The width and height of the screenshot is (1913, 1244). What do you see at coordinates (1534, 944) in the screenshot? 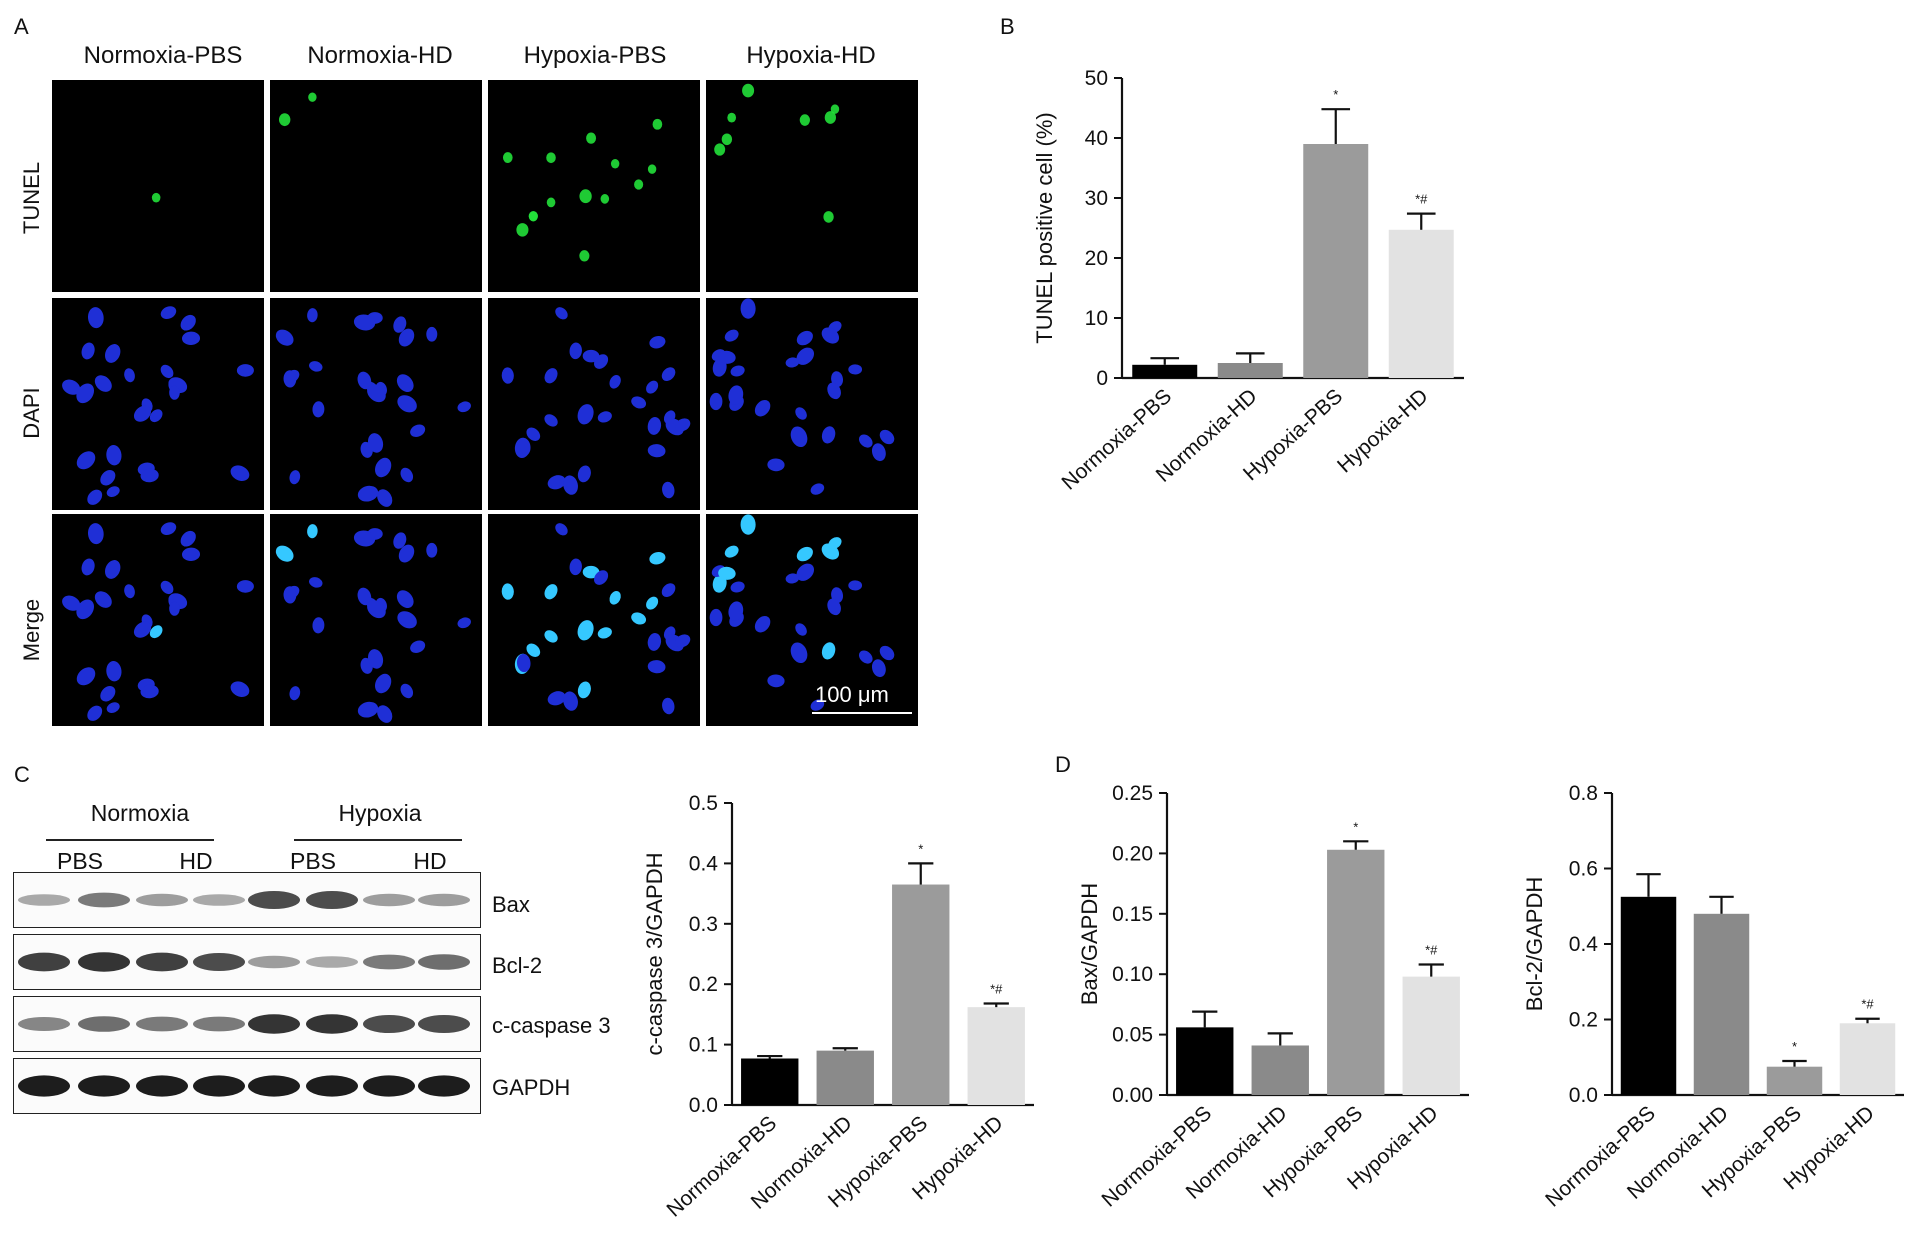
I see `y-axis-label: Bcl-2/GAPDH` at bounding box center [1534, 944].